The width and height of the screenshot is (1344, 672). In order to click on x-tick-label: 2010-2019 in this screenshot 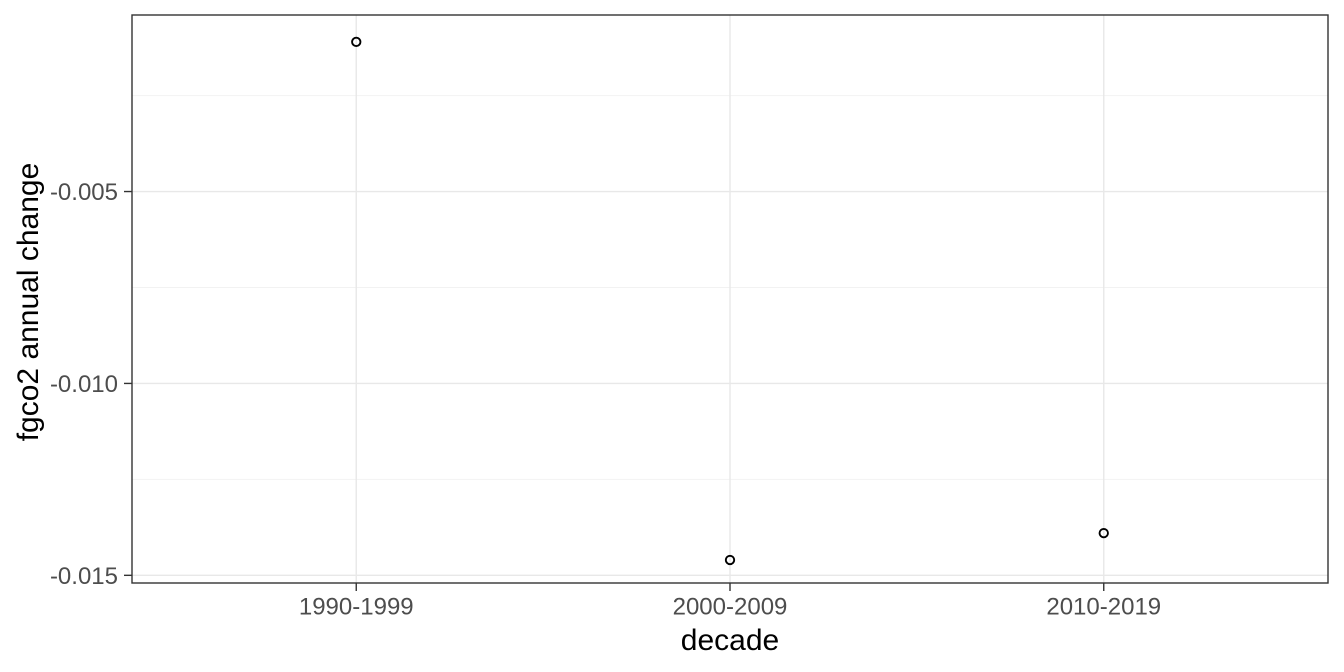, I will do `click(1103, 607)`.